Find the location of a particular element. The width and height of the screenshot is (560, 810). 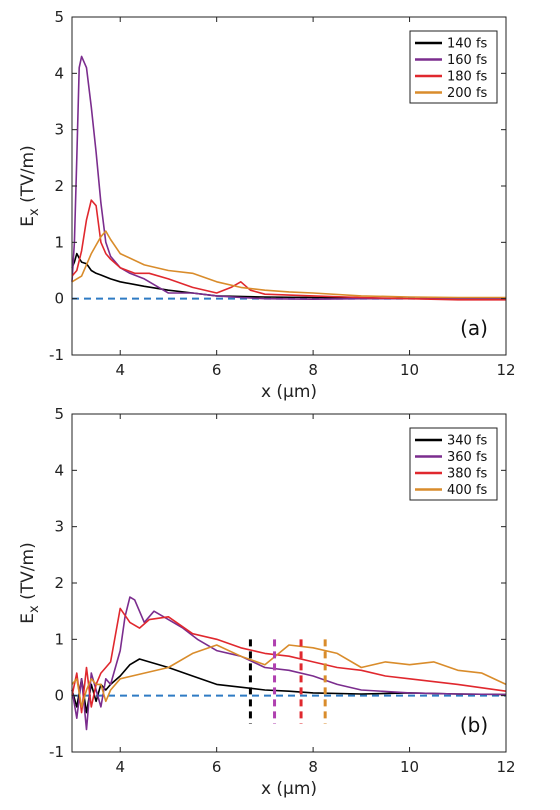

panel-label: (a) is located at coordinates (474, 328).